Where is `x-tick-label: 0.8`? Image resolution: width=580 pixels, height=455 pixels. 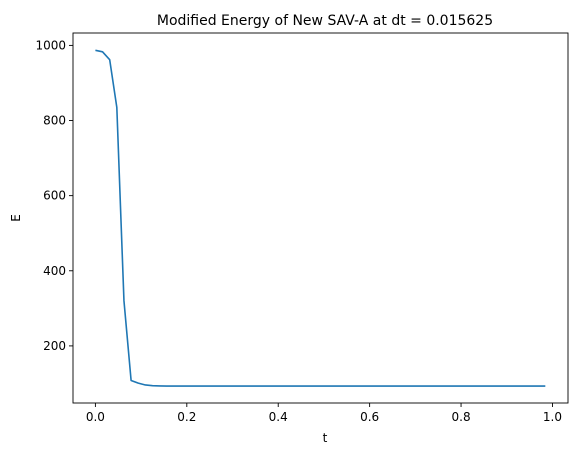 x-tick-label: 0.8 is located at coordinates (461, 417).